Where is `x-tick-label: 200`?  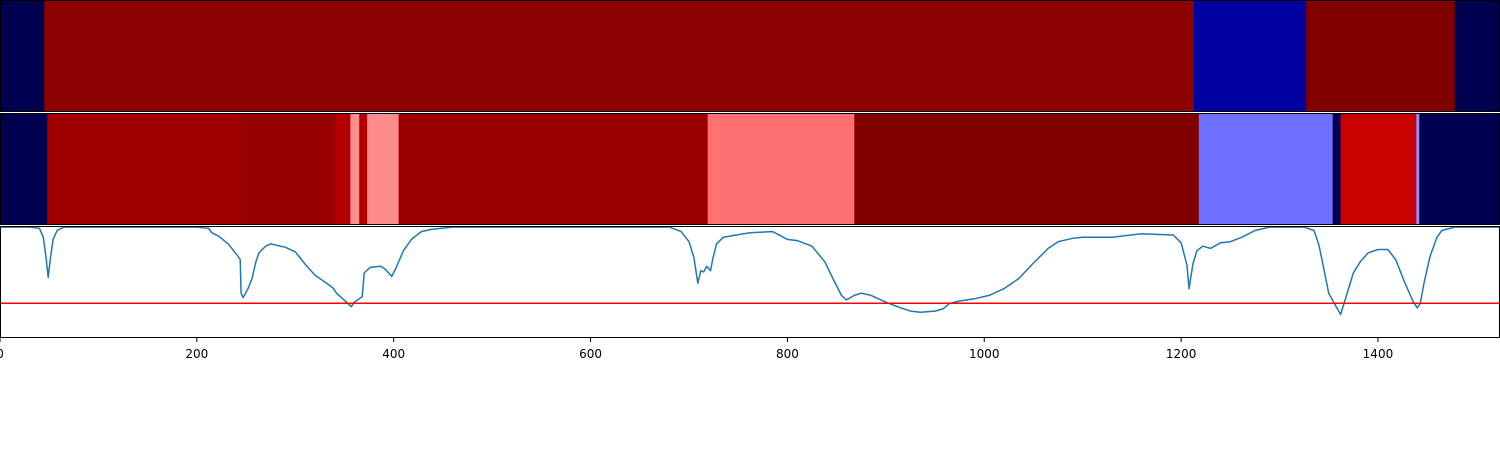 x-tick-label: 200 is located at coordinates (196, 354).